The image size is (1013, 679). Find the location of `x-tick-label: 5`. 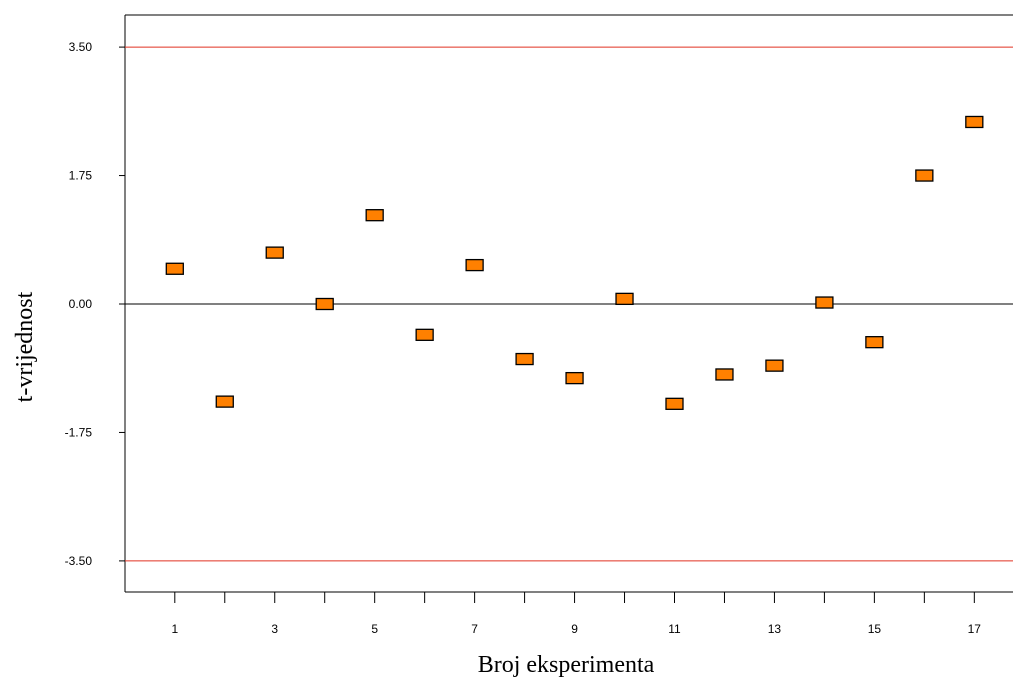

x-tick-label: 5 is located at coordinates (374, 629).